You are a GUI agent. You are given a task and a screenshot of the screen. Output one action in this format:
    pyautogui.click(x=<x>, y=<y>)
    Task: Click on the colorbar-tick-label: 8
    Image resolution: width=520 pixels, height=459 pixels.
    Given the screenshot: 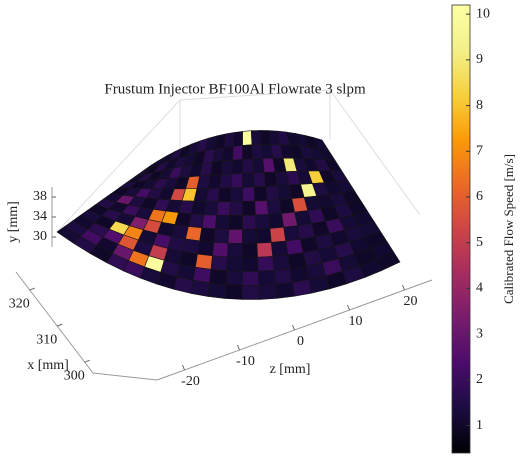 What is the action you would take?
    pyautogui.click(x=479, y=105)
    